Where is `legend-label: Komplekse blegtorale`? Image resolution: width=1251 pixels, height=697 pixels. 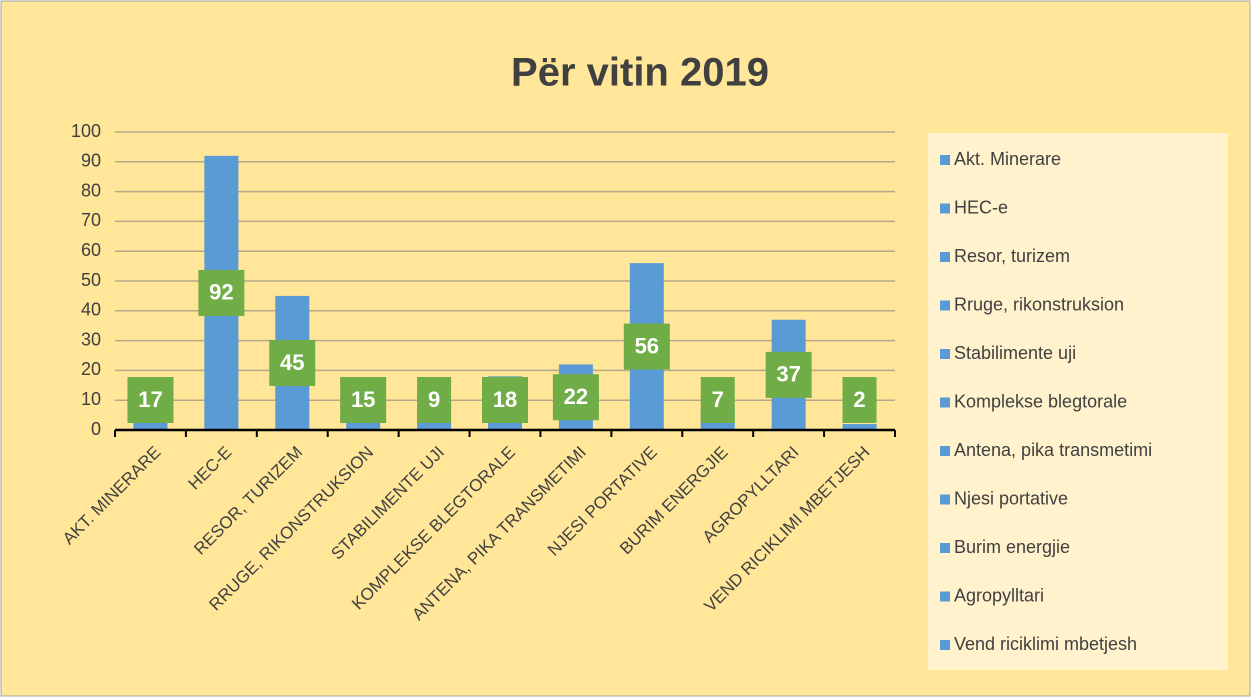 legend-label: Komplekse blegtorale is located at coordinates (1040, 401).